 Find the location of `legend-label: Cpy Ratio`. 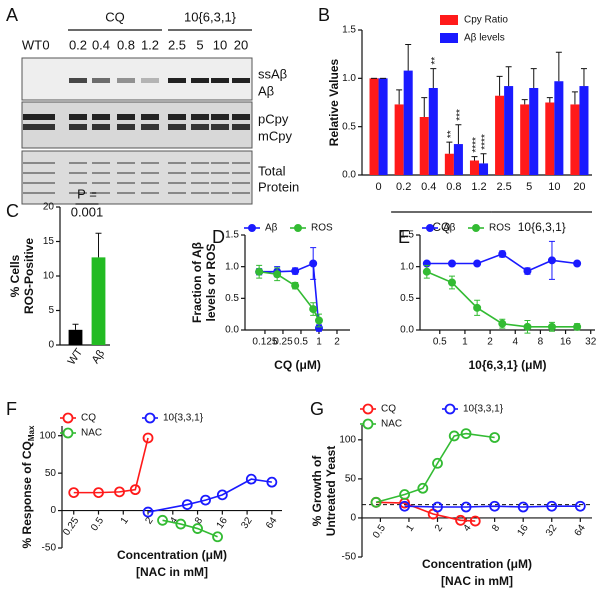

legend-label: Cpy Ratio is located at coordinates (486, 20).